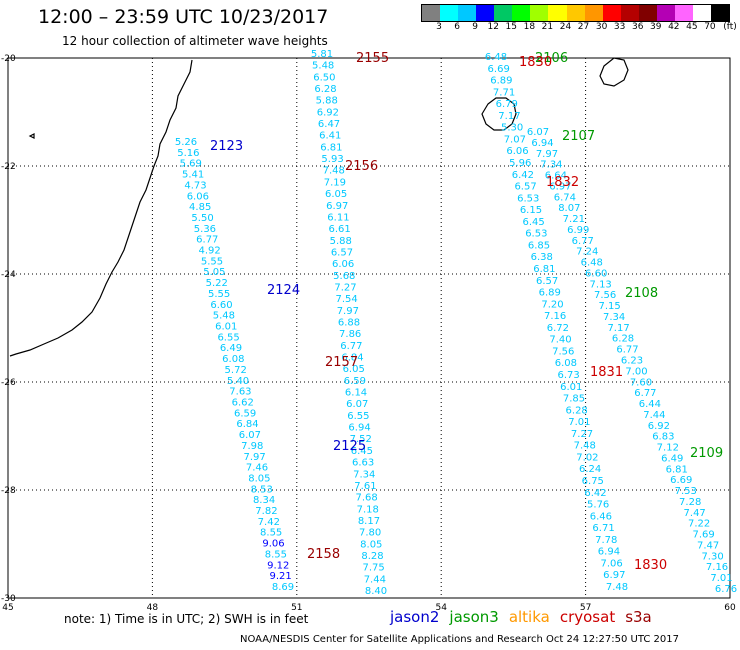 The height and width of the screenshot is (650, 740). I want to click on wave-height-value: 6.55, so click(358, 416).